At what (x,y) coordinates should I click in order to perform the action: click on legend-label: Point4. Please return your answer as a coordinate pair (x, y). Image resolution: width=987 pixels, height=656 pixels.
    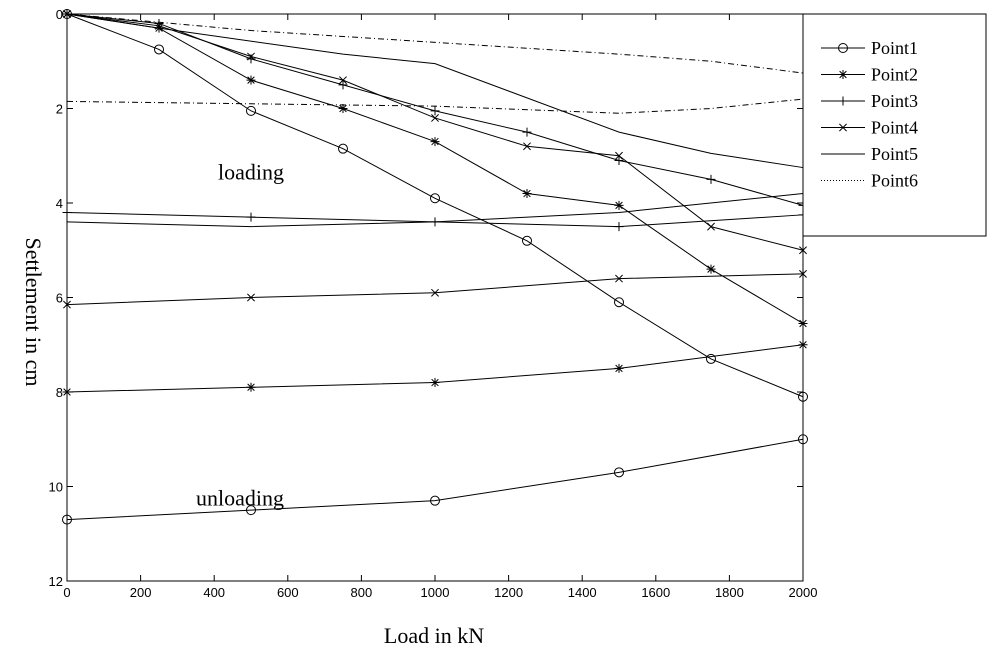
    Looking at the image, I should click on (894, 128).